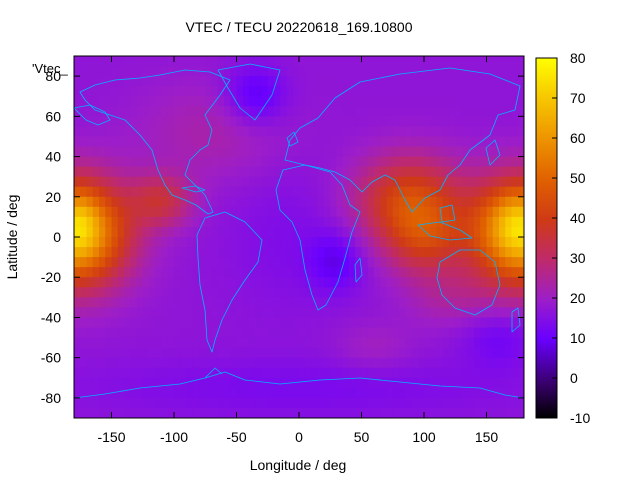 The width and height of the screenshot is (640, 485). What do you see at coordinates (51, 398) in the screenshot?
I see `y-tick-label: -80` at bounding box center [51, 398].